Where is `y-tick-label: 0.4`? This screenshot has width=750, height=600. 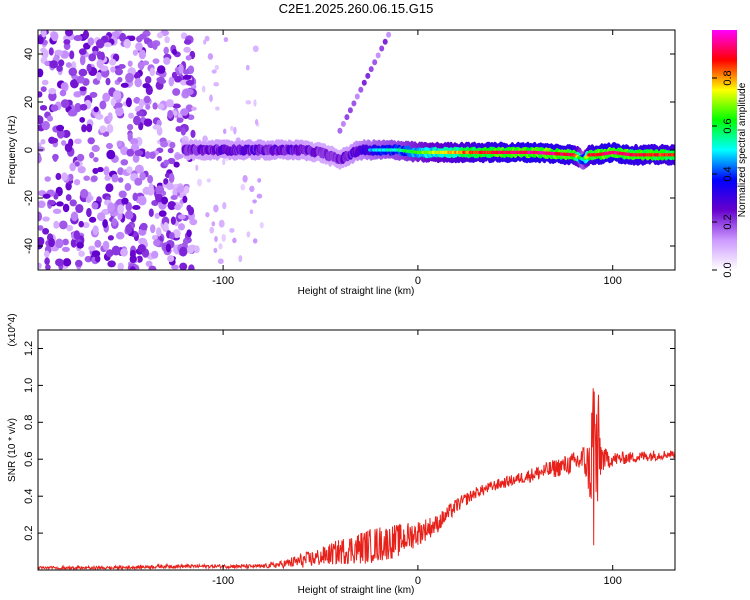
y-tick-label: 0.4 is located at coordinates (29, 496).